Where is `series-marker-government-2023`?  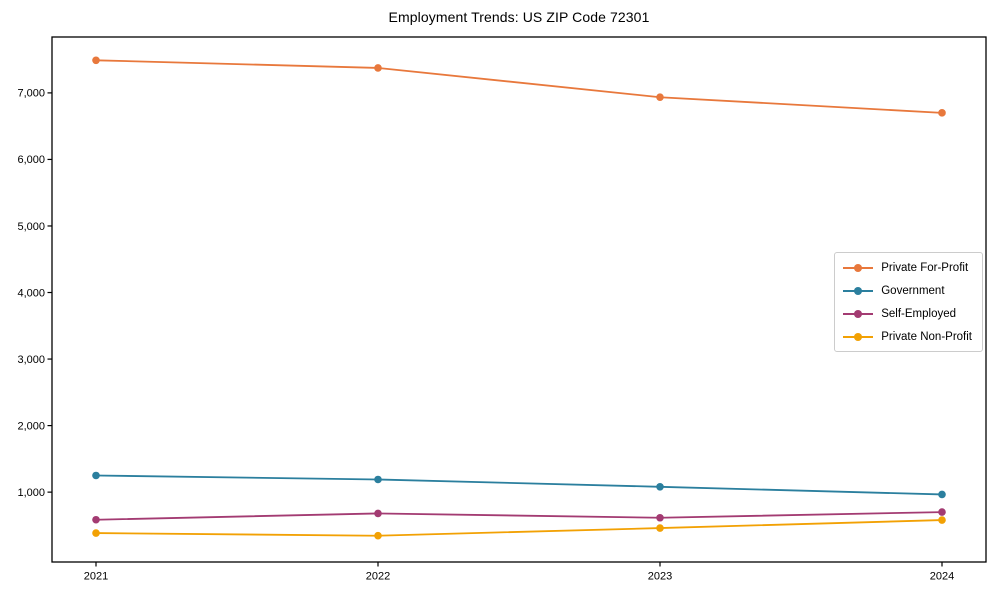
series-marker-government-2023 is located at coordinates (660, 487).